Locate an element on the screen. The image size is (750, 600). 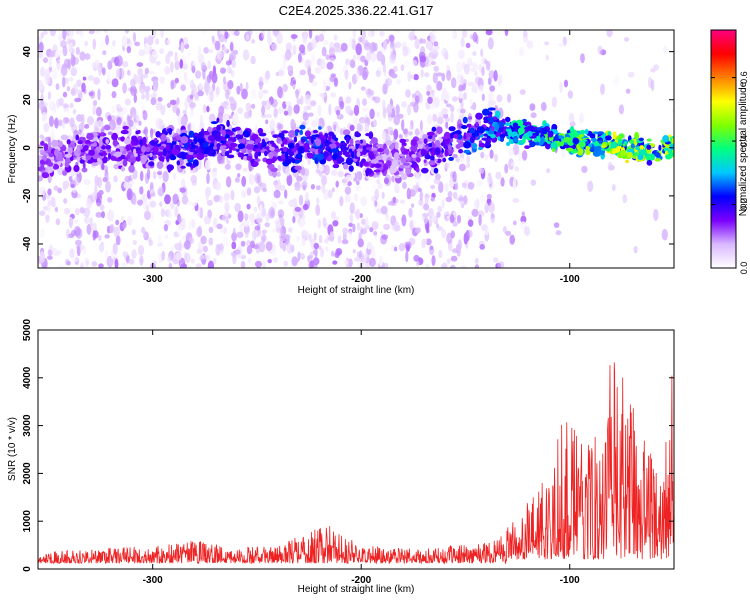
spectrogram-ytick-label: 40 is located at coordinates (27, 52).